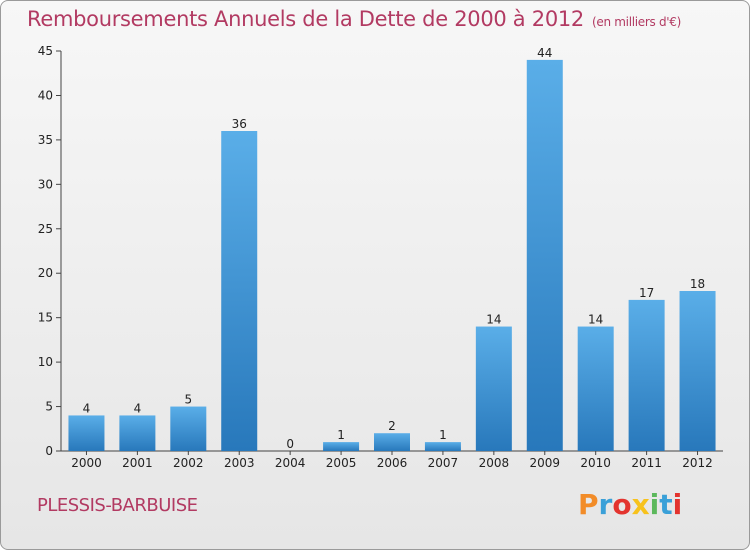 The height and width of the screenshot is (550, 750). I want to click on bar-2001, so click(137, 433).